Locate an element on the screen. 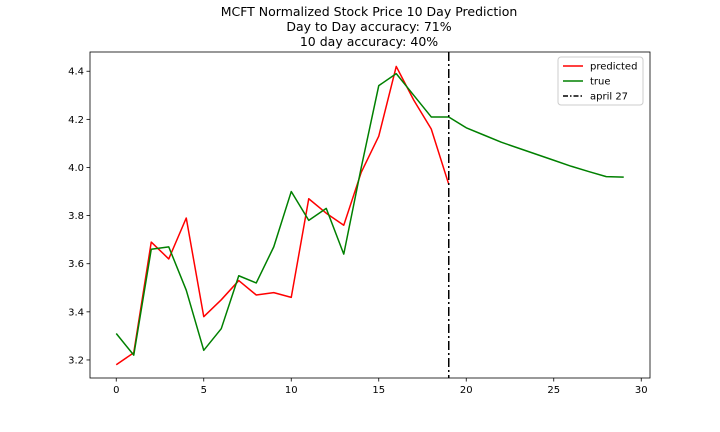 The width and height of the screenshot is (720, 432). legend: predicted true april 27 is located at coordinates (600, 81).